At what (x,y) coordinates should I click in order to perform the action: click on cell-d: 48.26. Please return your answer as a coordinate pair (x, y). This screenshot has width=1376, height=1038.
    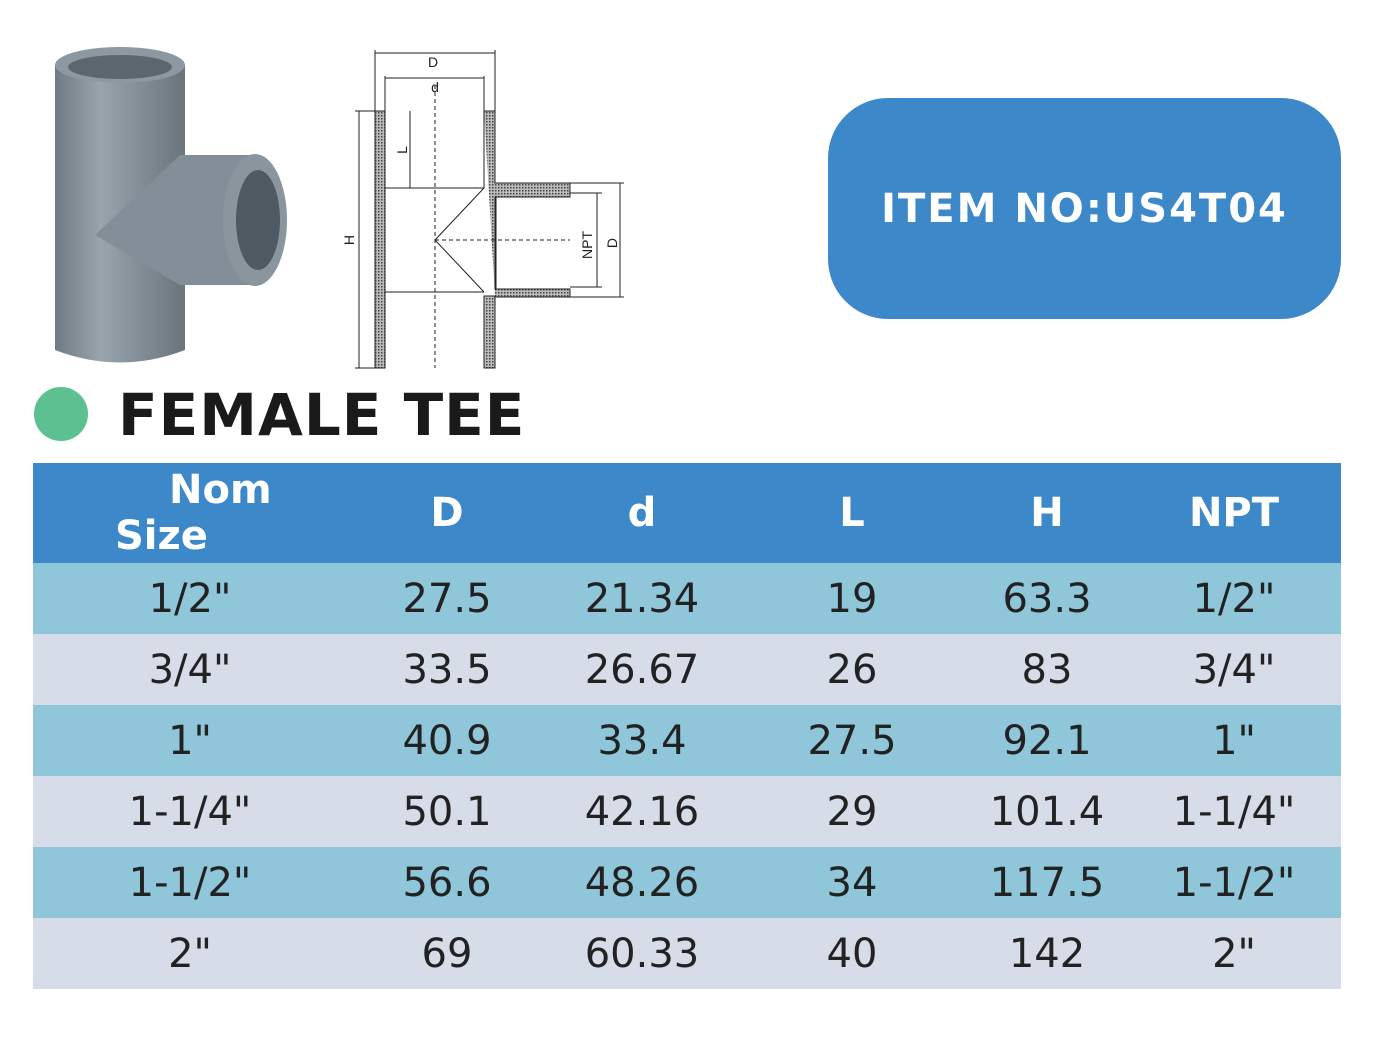
    Looking at the image, I should click on (642, 882).